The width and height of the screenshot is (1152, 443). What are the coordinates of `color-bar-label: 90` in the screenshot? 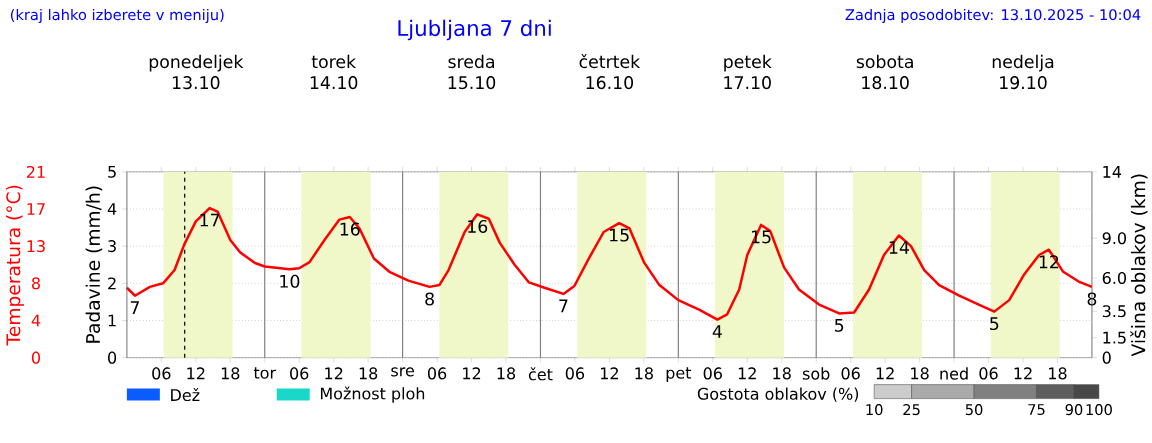 It's located at (1074, 410).